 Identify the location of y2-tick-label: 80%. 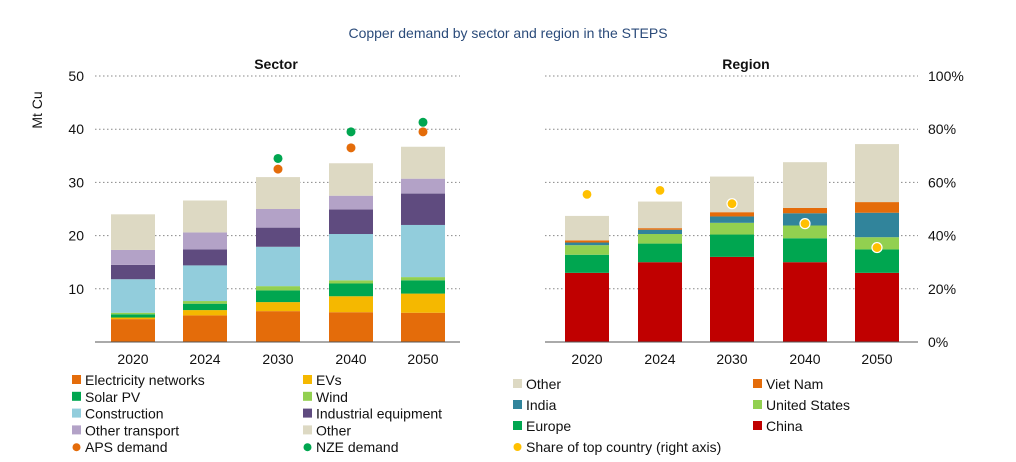
(942, 129).